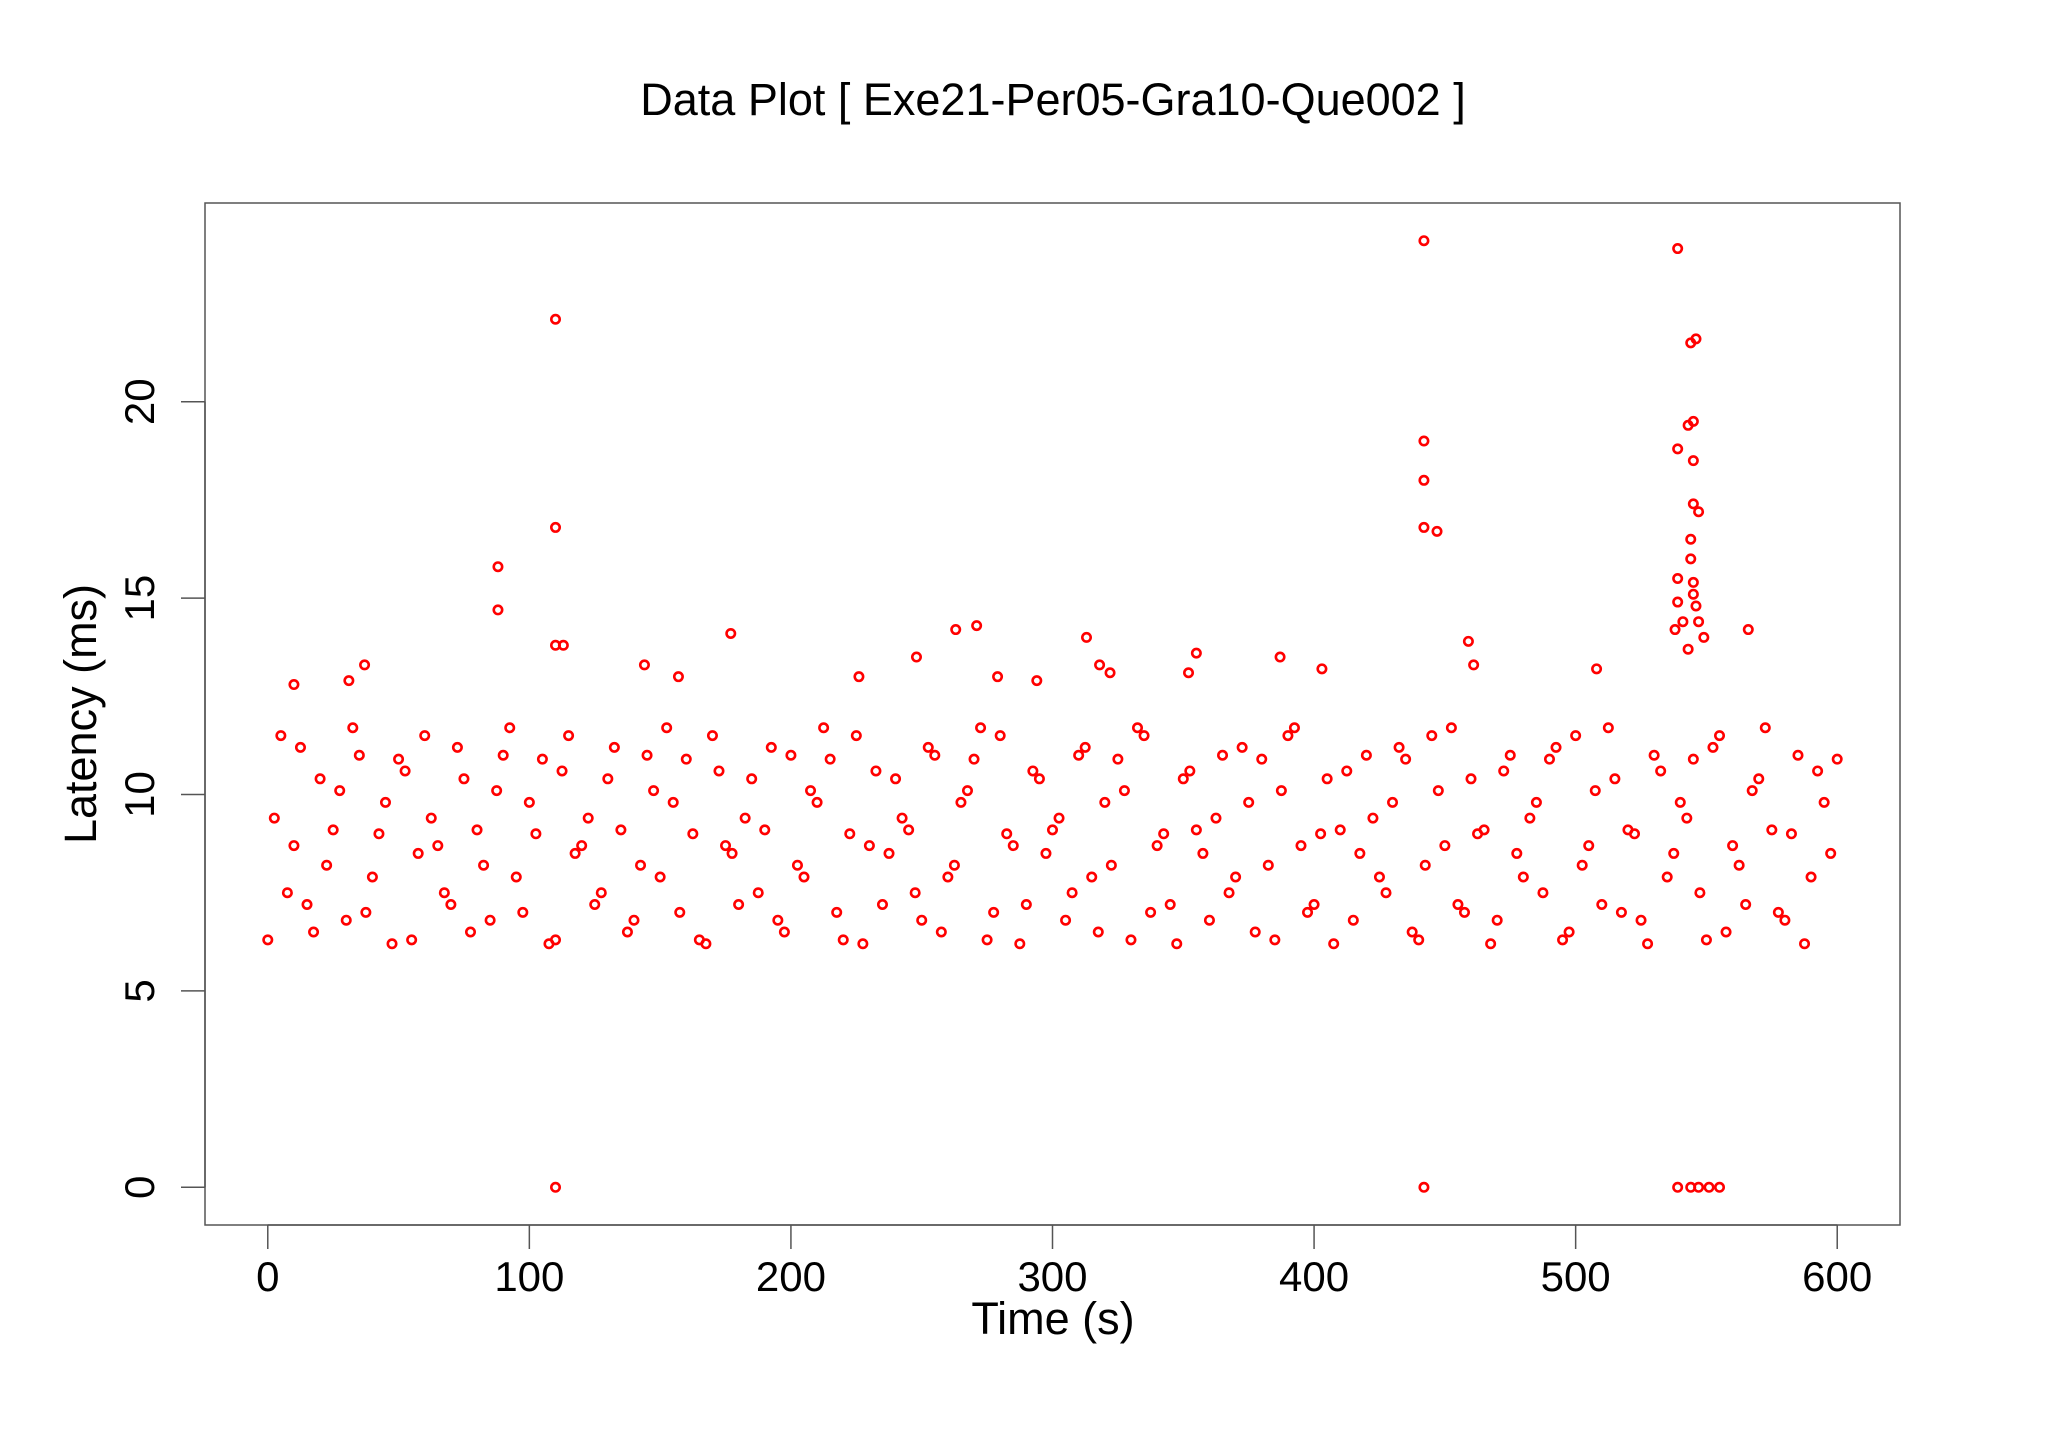  I want to click on x-tick-label: 0, so click(267, 1276).